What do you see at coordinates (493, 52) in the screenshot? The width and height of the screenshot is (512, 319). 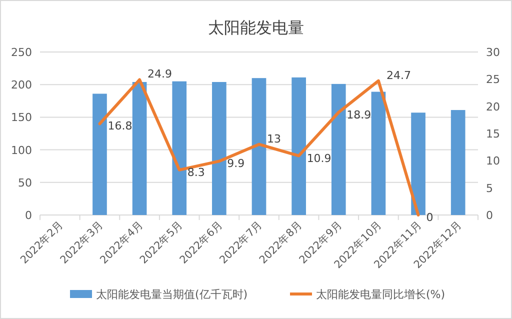 I see `y2-tick-label: 30` at bounding box center [493, 52].